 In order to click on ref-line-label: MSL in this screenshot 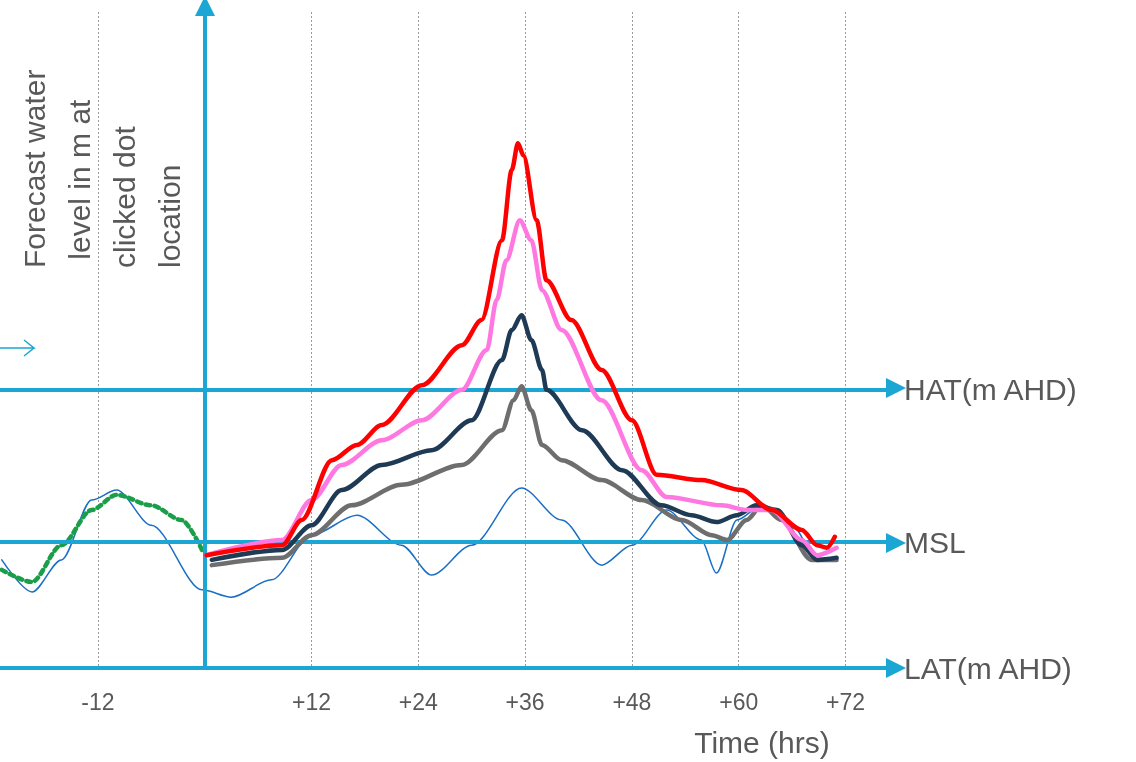, I will do `click(935, 542)`.